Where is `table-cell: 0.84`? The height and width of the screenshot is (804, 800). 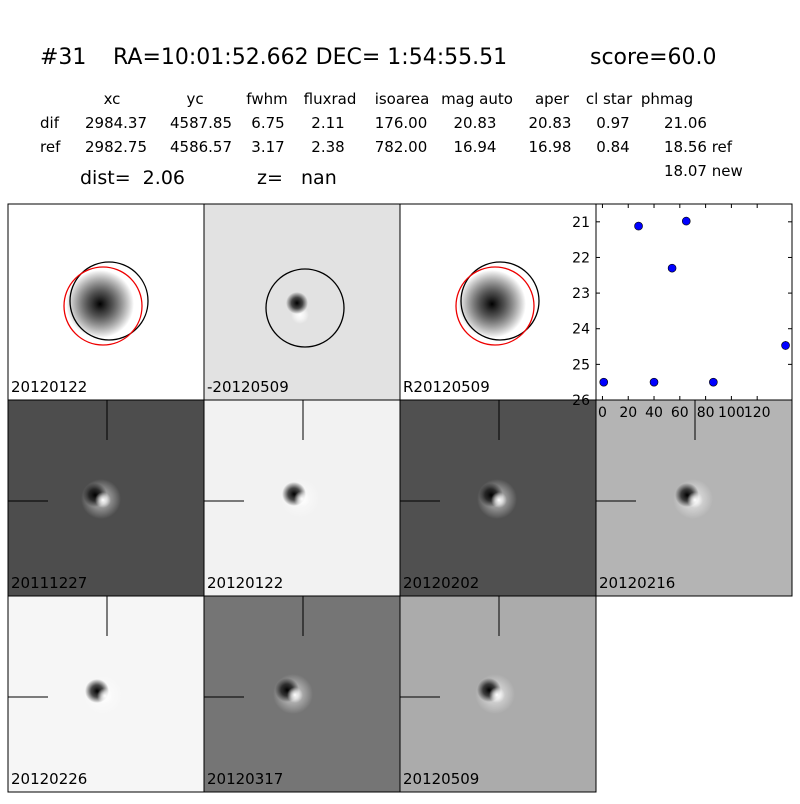
table-cell: 0.84 is located at coordinates (612, 147).